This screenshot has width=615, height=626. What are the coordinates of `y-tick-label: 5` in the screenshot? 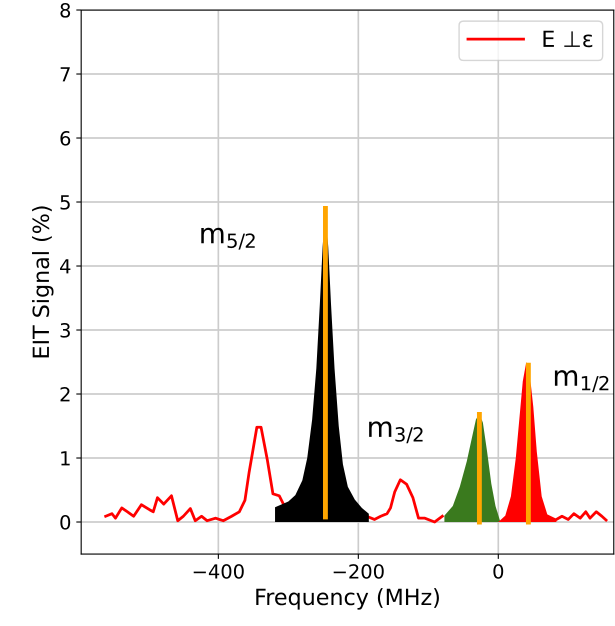 It's located at (65, 202).